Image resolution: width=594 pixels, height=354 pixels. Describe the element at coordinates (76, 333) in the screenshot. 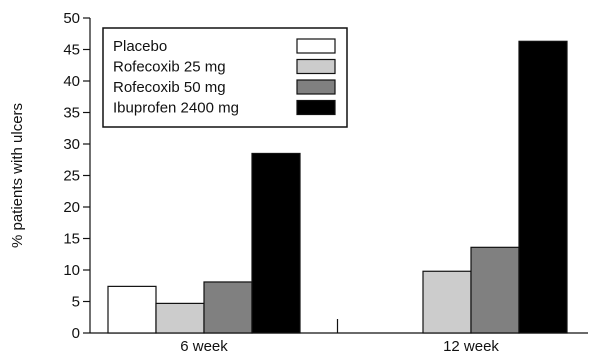

I see `y-tick-label: 0` at that location.